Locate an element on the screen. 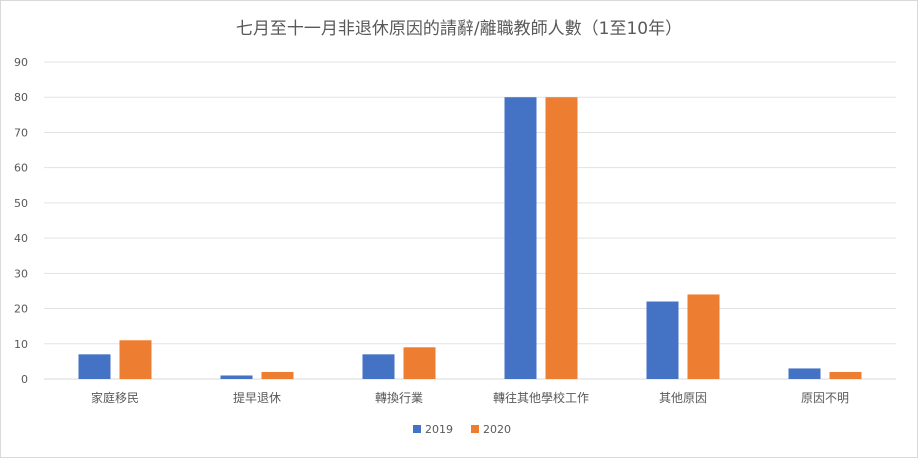 The image size is (918, 458). legend-swatch-2020 is located at coordinates (475, 429).